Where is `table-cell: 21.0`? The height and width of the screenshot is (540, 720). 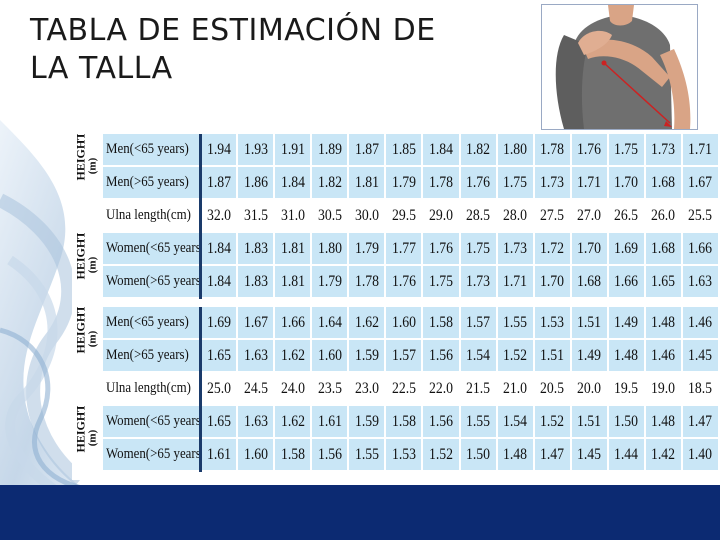 table-cell: 21.0 is located at coordinates (515, 389).